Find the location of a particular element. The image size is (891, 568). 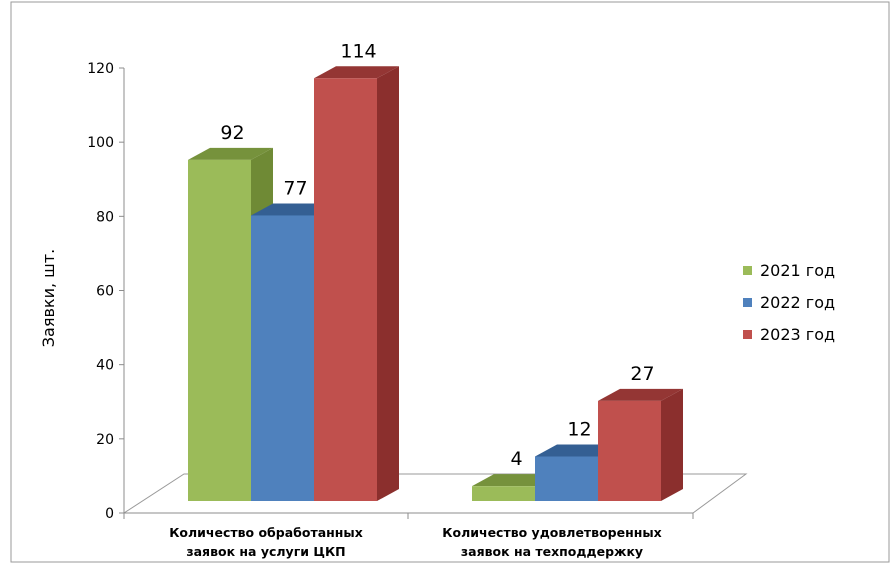

data-label: 4 is located at coordinates (516, 459).